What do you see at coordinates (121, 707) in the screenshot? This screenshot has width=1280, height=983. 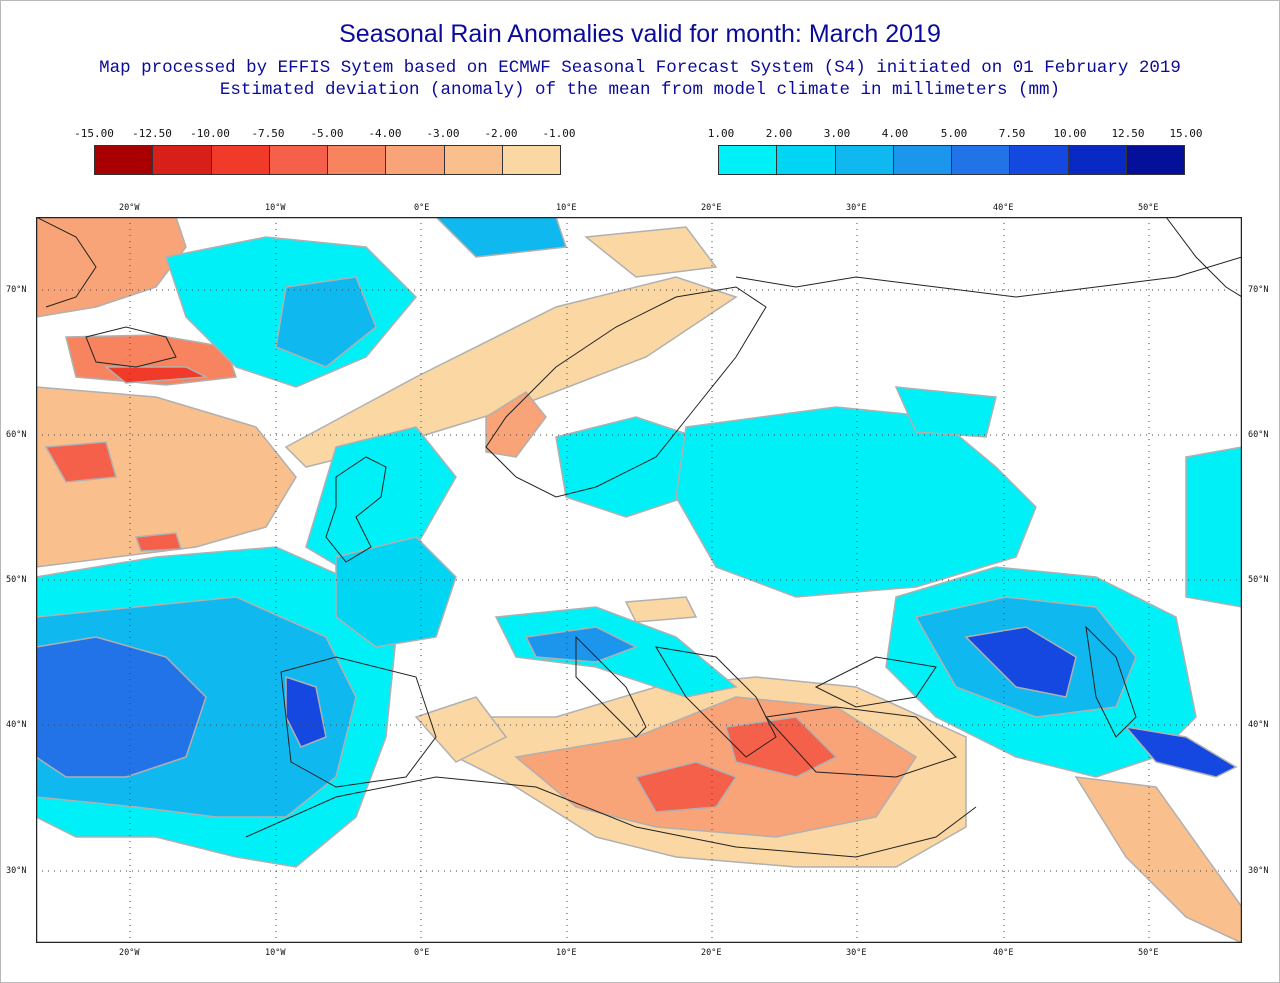 I see `region-atlantic-wet-core` at bounding box center [121, 707].